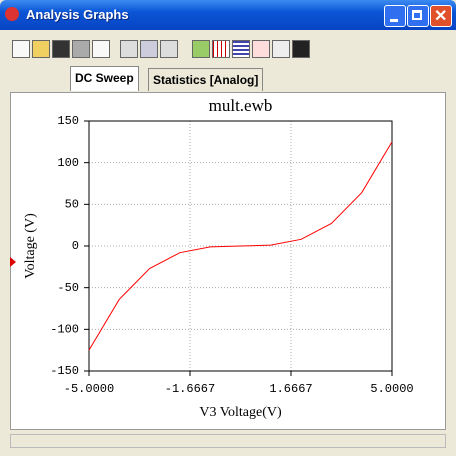 The height and width of the screenshot is (456, 456). I want to click on cursor-marker, so click(13, 262).